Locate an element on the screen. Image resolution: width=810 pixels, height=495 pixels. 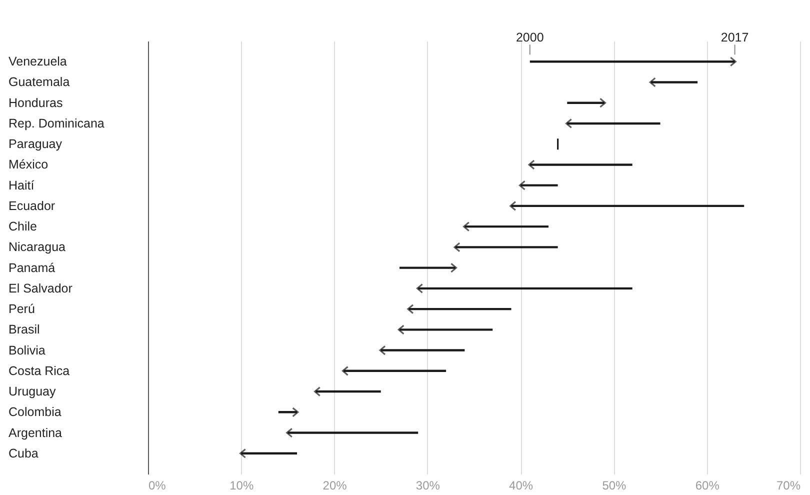
y-tick-label: Uruguay is located at coordinates (32, 391).